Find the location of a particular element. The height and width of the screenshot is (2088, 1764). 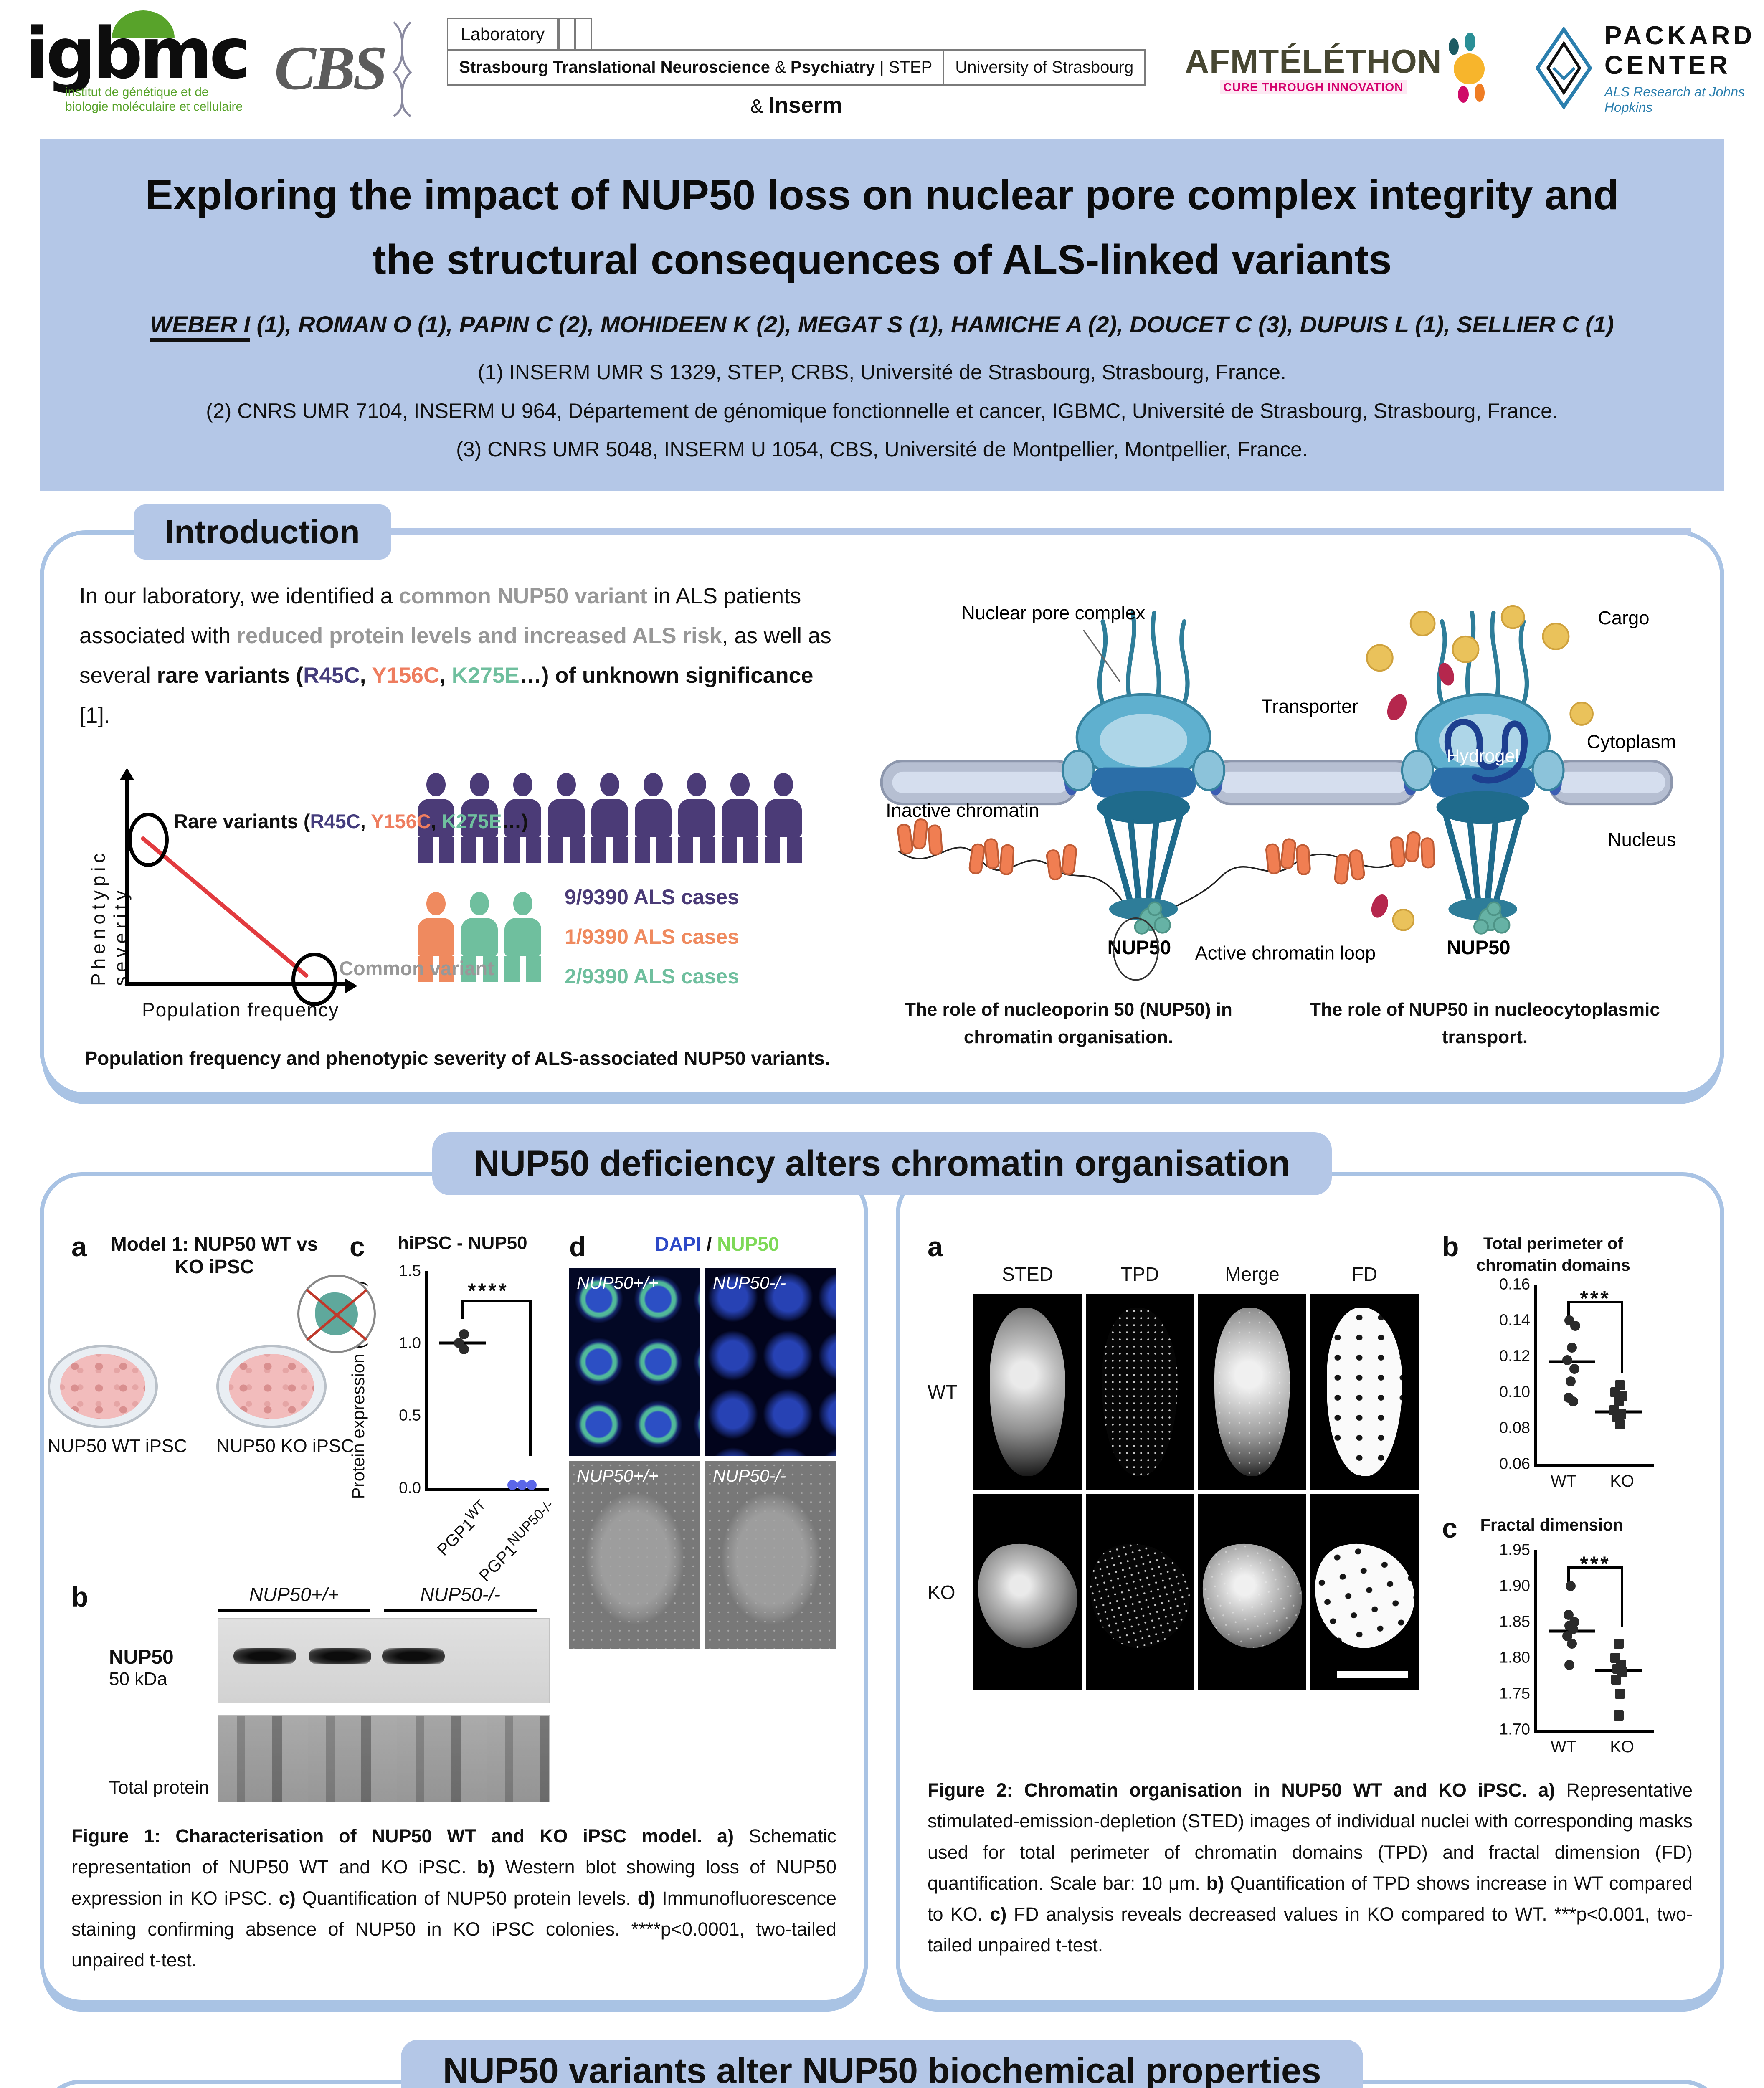

legend-teal: 2/9390 ALS cases is located at coordinates (652, 977).